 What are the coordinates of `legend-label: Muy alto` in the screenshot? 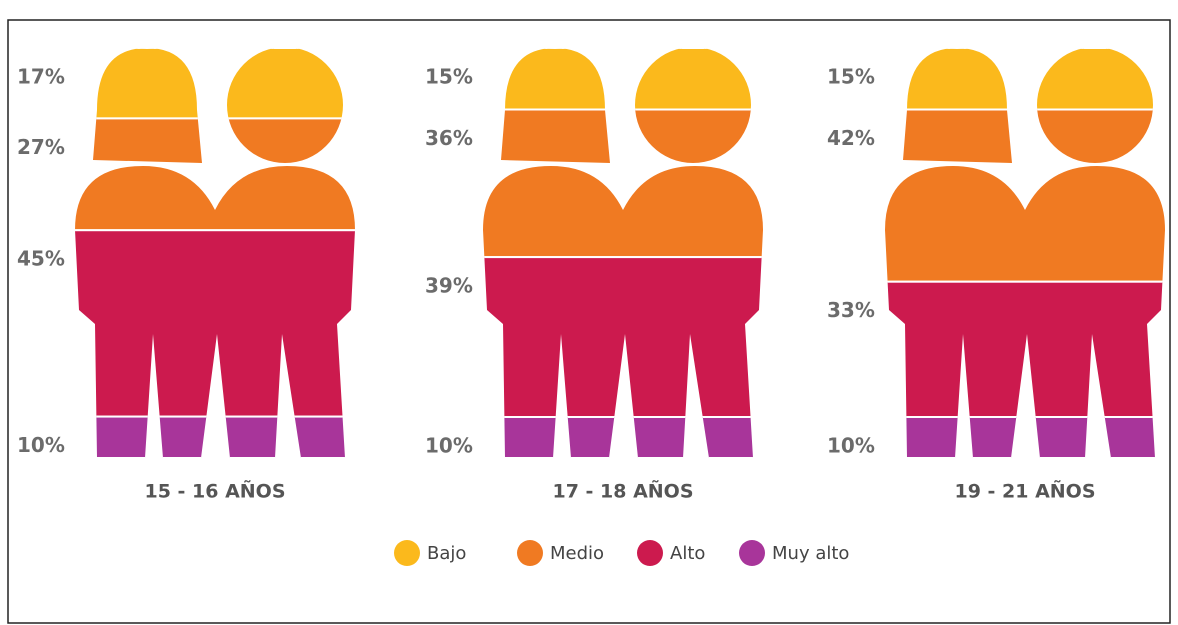 It's located at (810, 553).